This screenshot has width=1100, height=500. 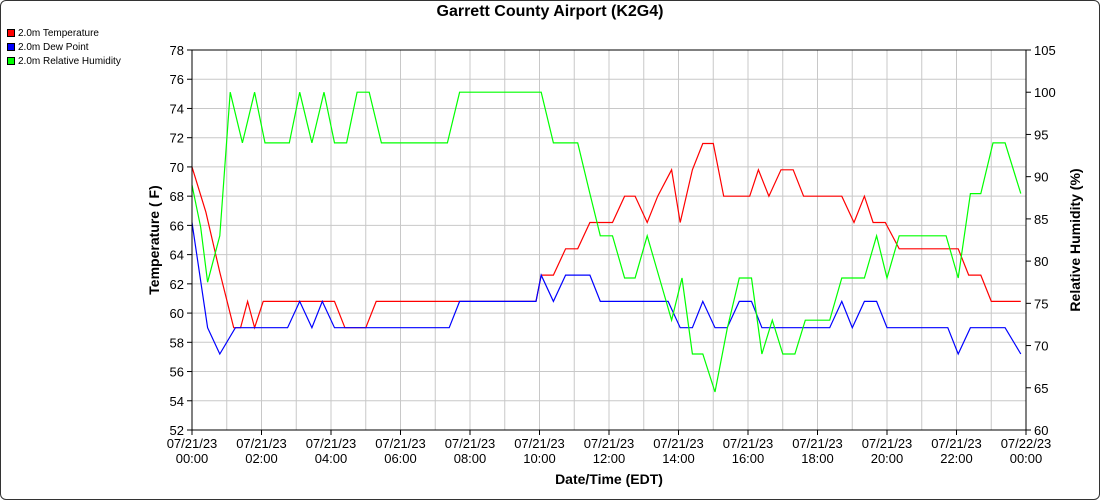 What do you see at coordinates (261, 458) in the screenshot?
I see `x-tick-time: 02:00` at bounding box center [261, 458].